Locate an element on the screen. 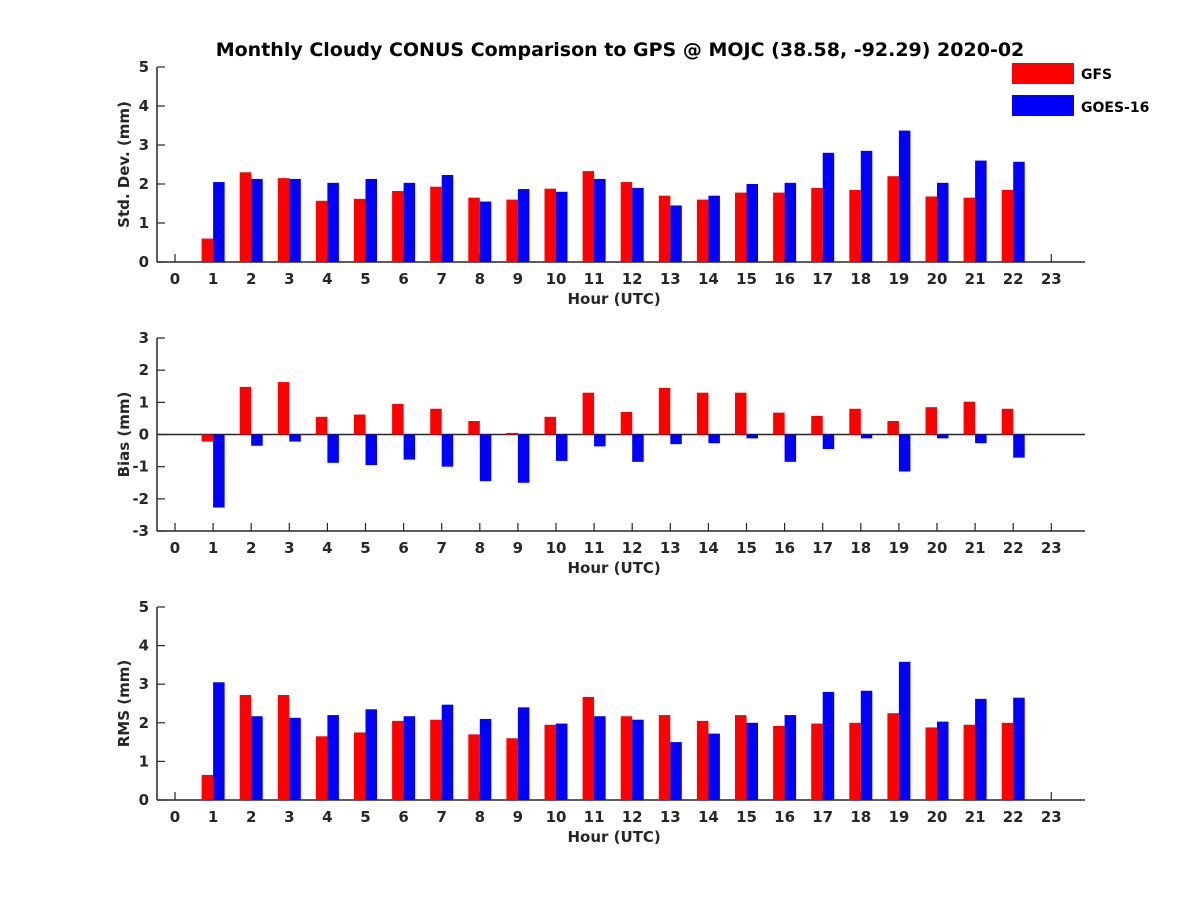  x-tick-label: 5 is located at coordinates (365, 548).